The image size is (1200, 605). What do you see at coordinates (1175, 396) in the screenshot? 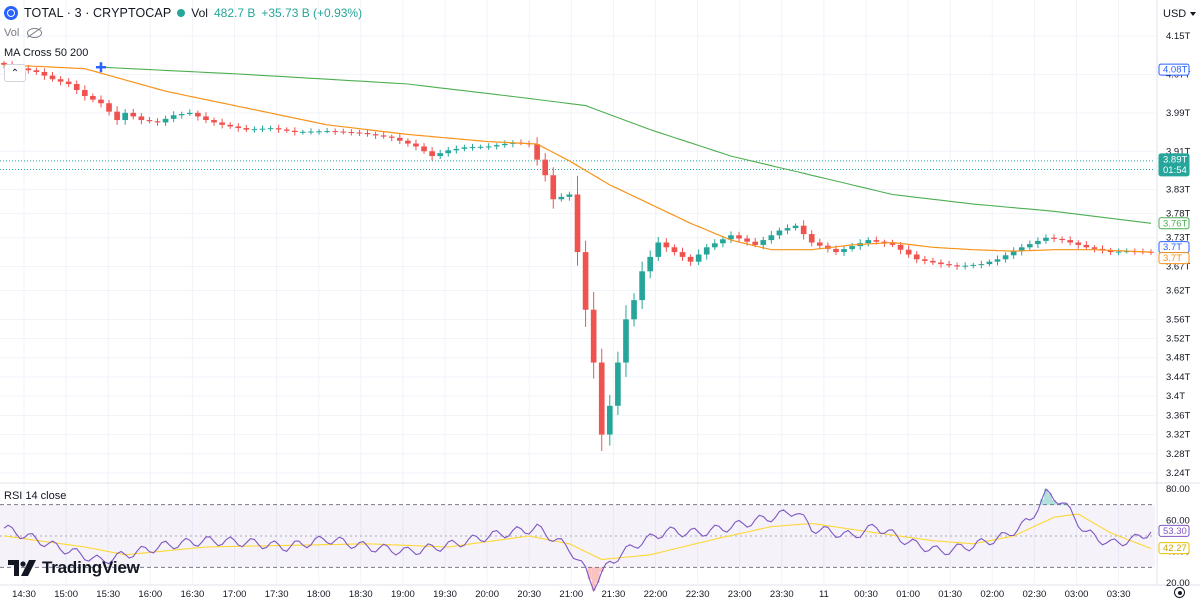
I see `price-tick-label: 3.4T` at bounding box center [1175, 396].